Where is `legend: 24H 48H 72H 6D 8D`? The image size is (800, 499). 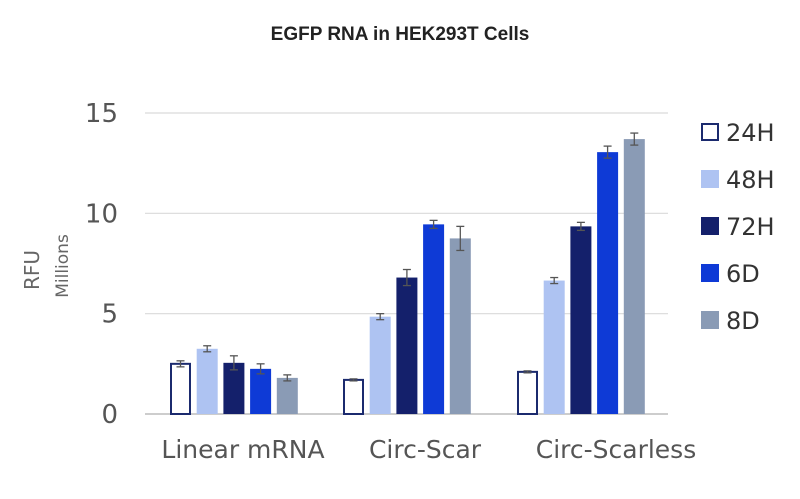 legend: 24H 48H 72H 6D 8D is located at coordinates (738, 227).